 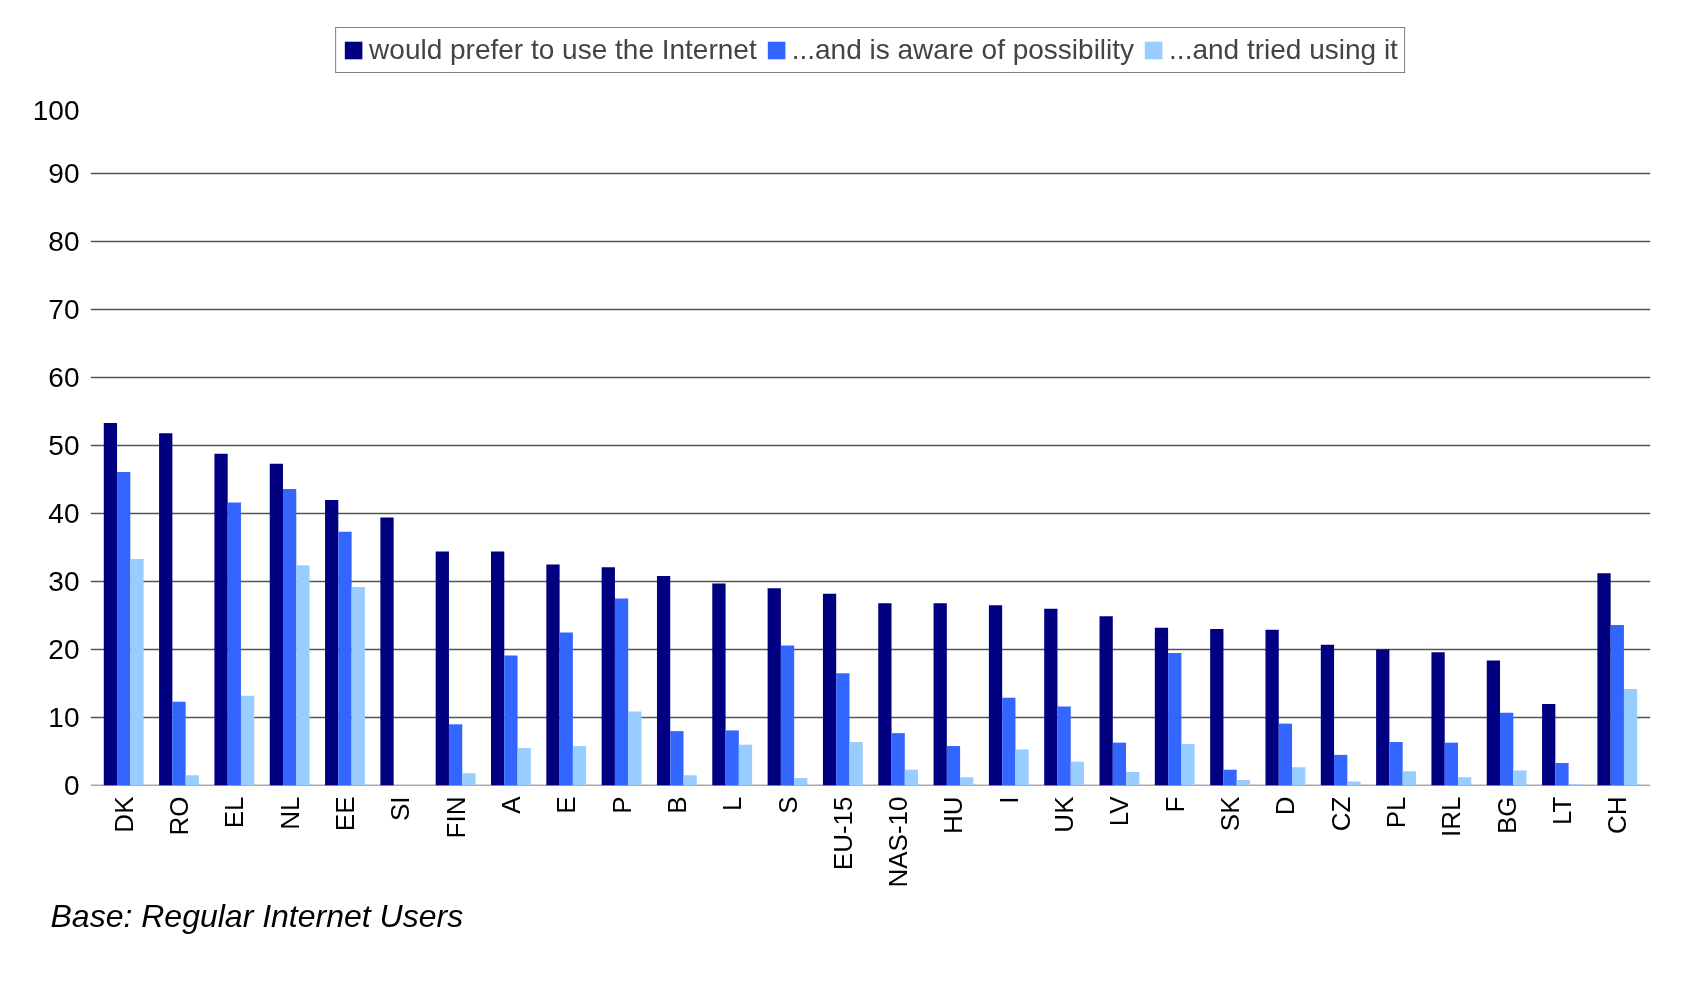 What do you see at coordinates (56, 110) in the screenshot?
I see `y-tick-label: 100` at bounding box center [56, 110].